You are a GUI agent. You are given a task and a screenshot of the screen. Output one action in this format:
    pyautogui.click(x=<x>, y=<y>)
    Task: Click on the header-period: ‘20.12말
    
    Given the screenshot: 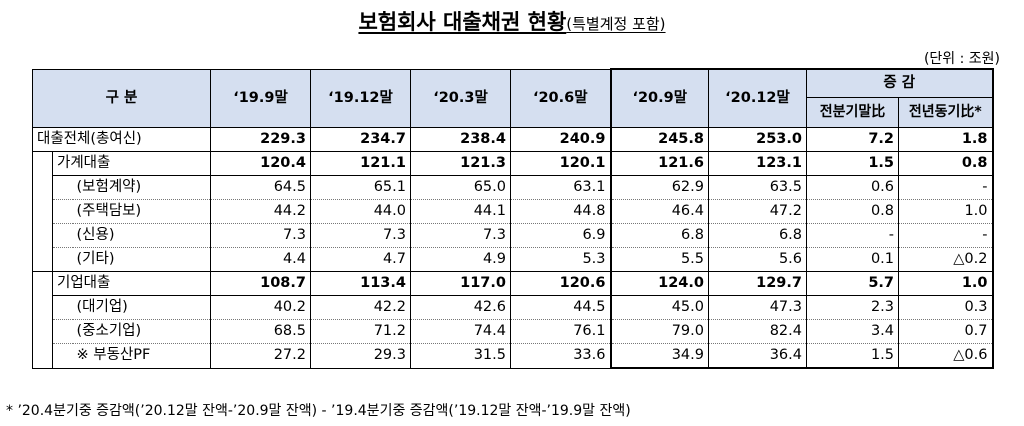 What is the action you would take?
    pyautogui.click(x=757, y=98)
    